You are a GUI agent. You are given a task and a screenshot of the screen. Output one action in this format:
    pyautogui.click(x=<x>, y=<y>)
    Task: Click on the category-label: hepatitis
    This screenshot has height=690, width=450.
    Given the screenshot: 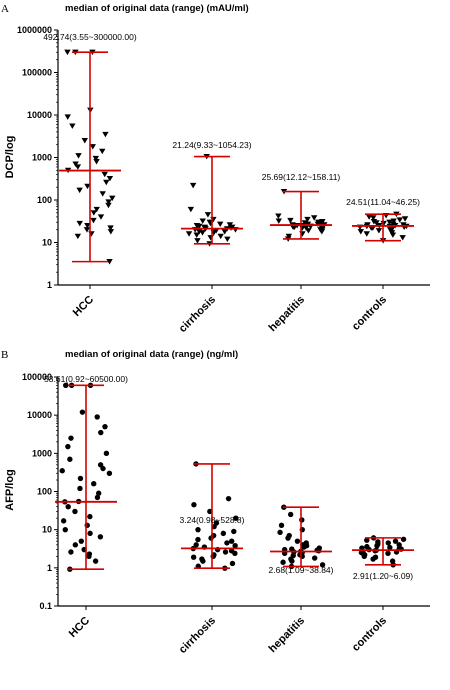 What is the action you would take?
    pyautogui.click(x=287, y=635)
    